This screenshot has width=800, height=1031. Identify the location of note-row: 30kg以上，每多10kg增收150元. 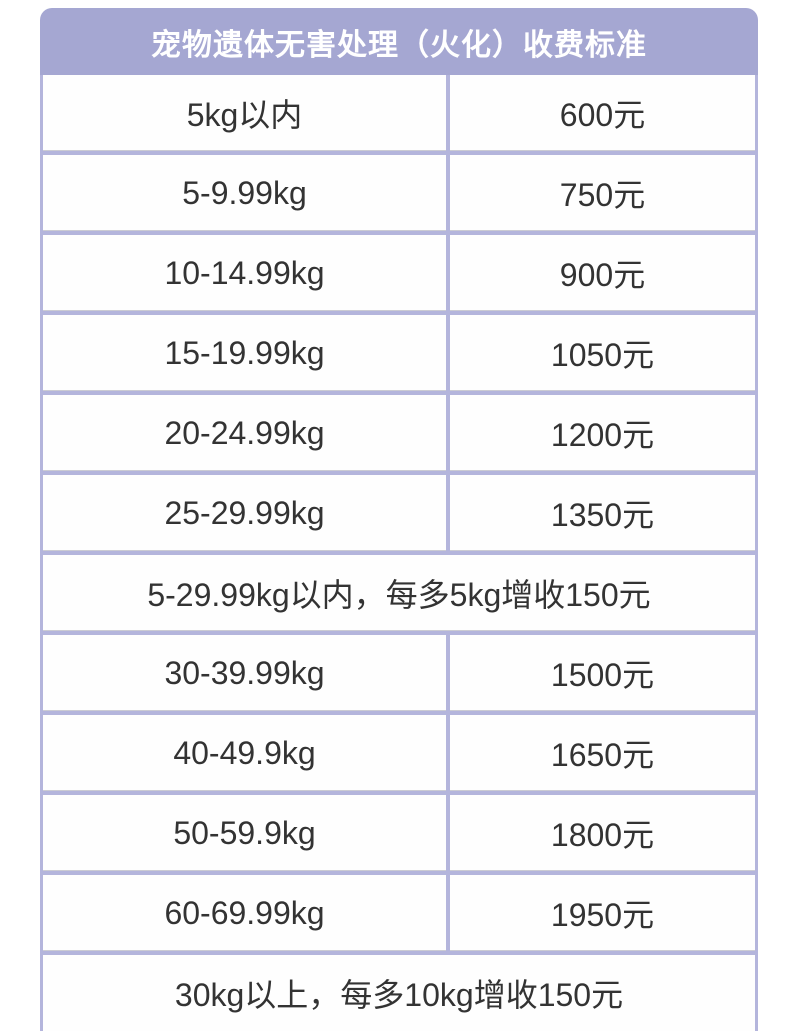
(399, 993).